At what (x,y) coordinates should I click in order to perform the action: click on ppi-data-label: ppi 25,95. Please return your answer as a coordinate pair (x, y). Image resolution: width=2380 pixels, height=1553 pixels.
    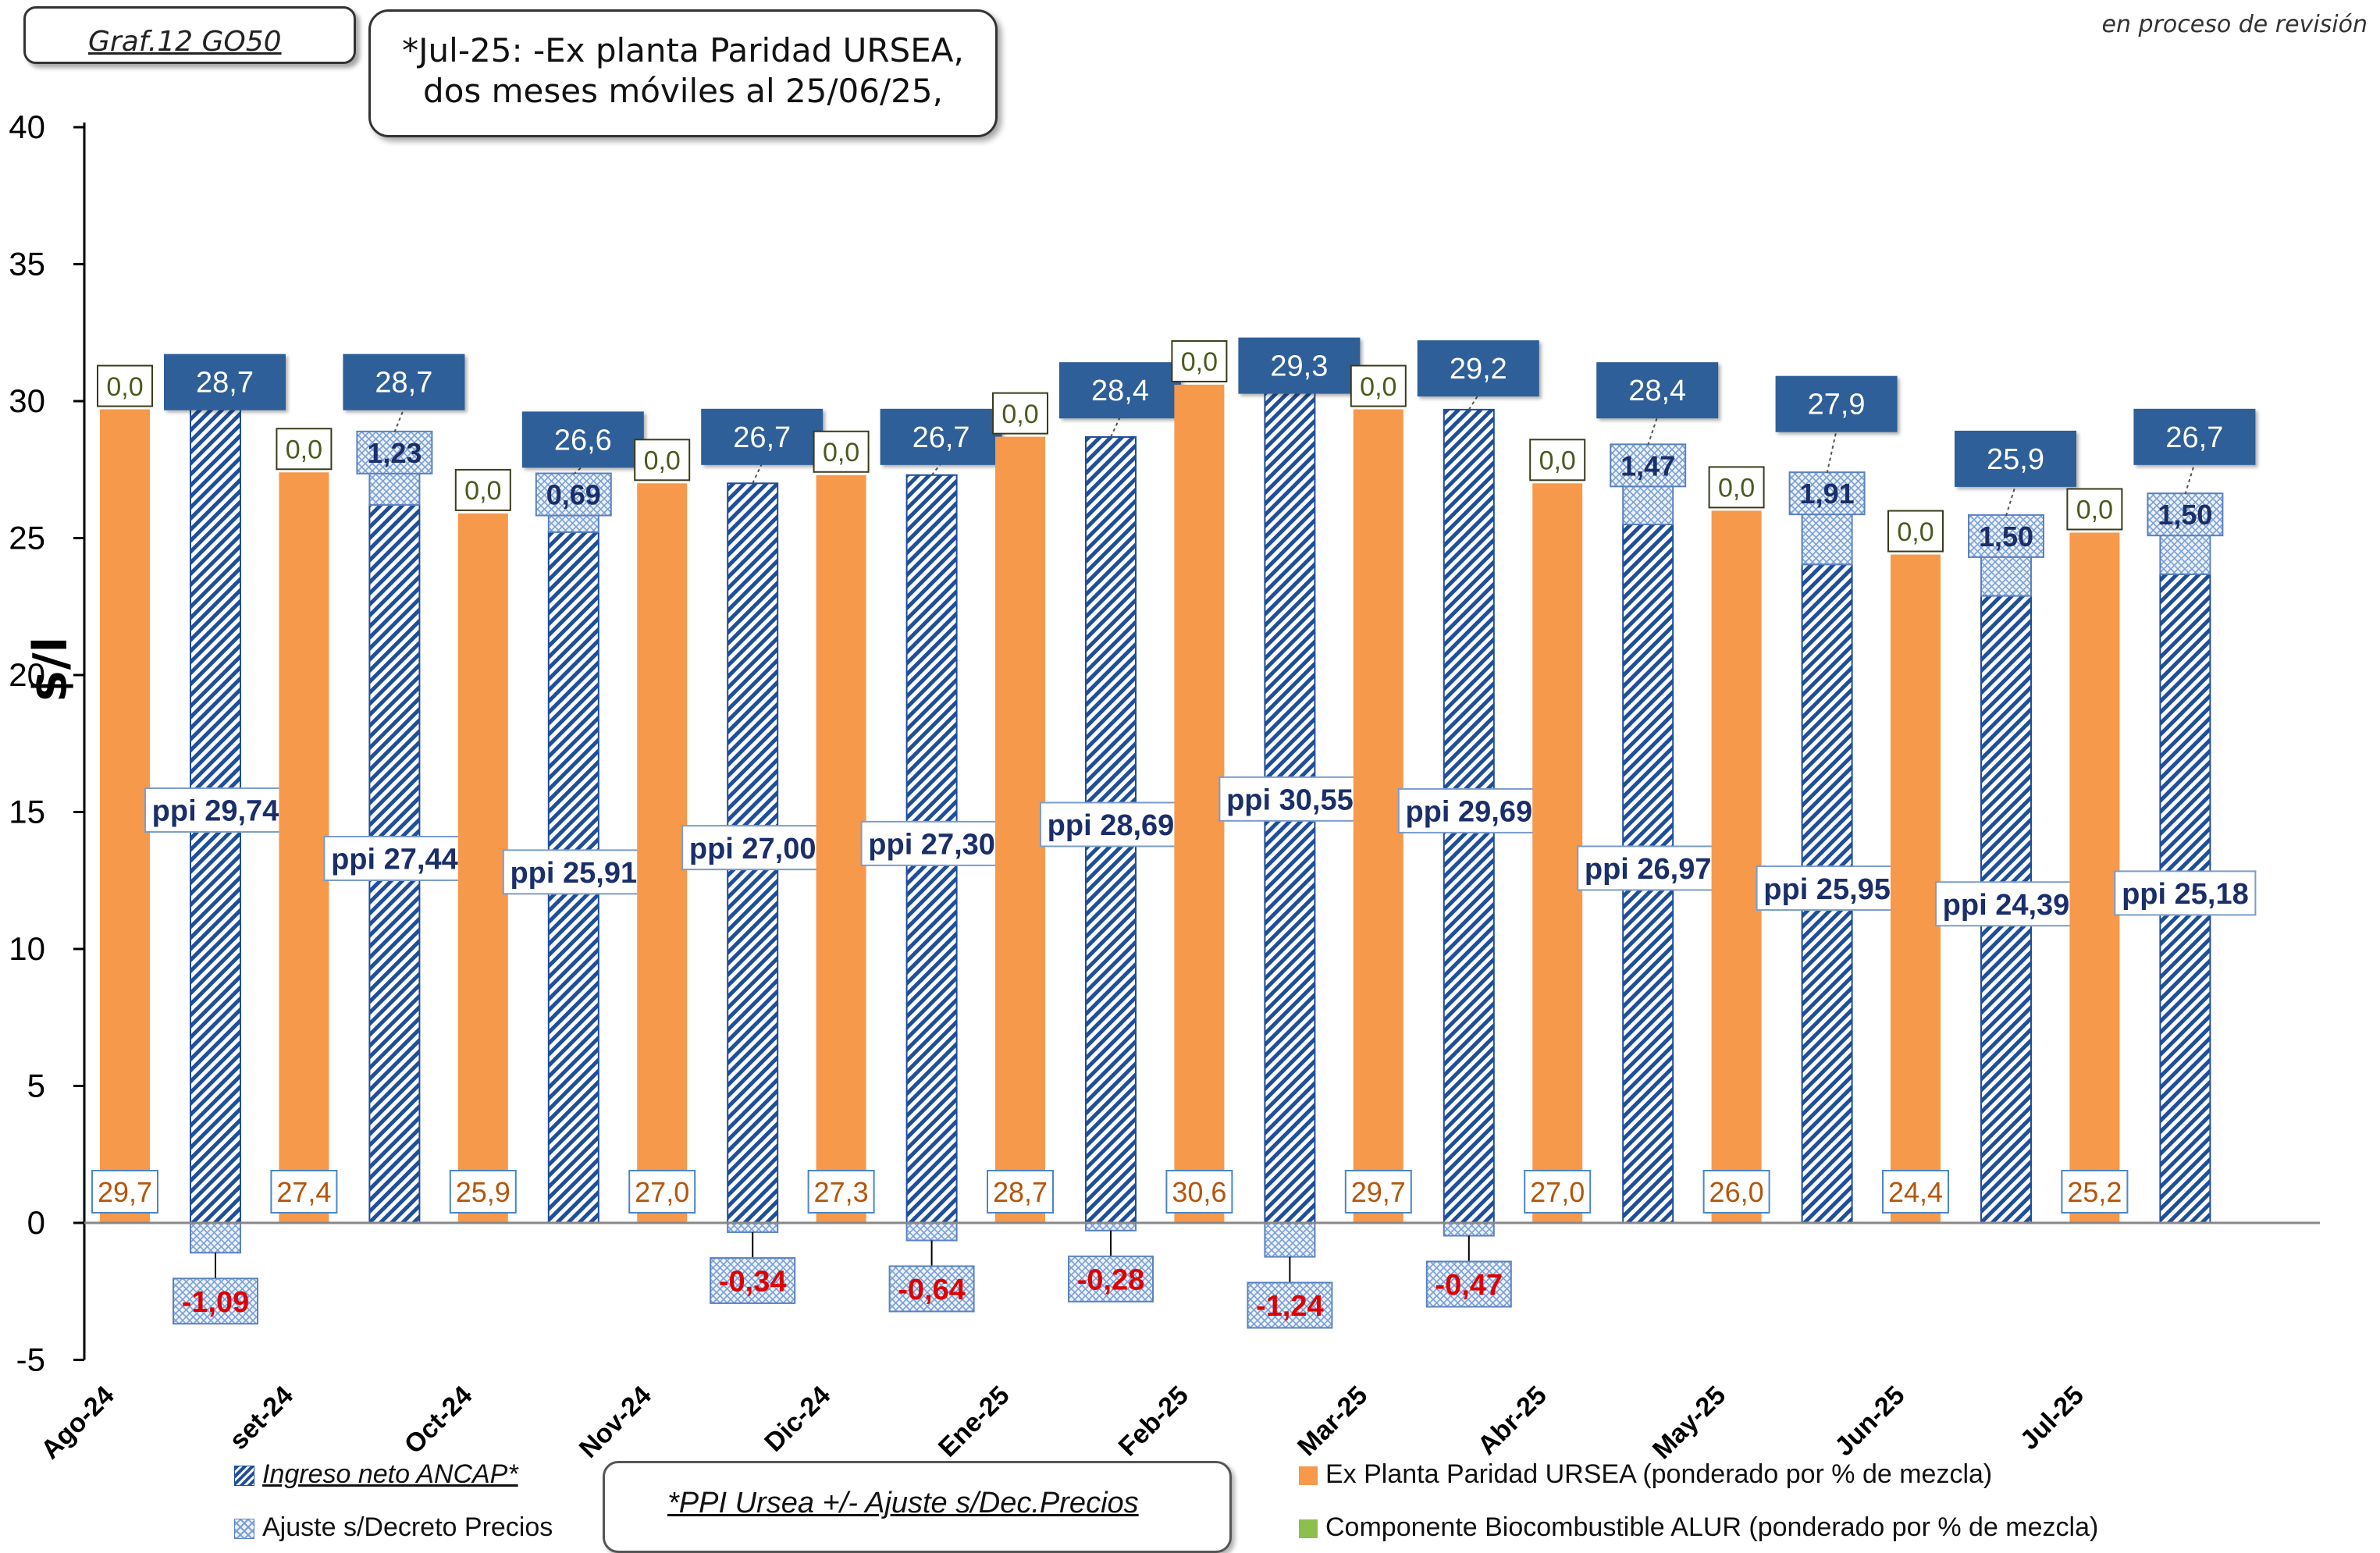
    Looking at the image, I should click on (1827, 889).